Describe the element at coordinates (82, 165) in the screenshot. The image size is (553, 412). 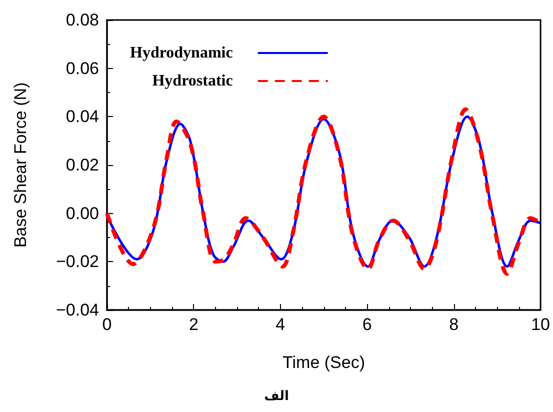
I see `y-tick-label: 0.02` at that location.